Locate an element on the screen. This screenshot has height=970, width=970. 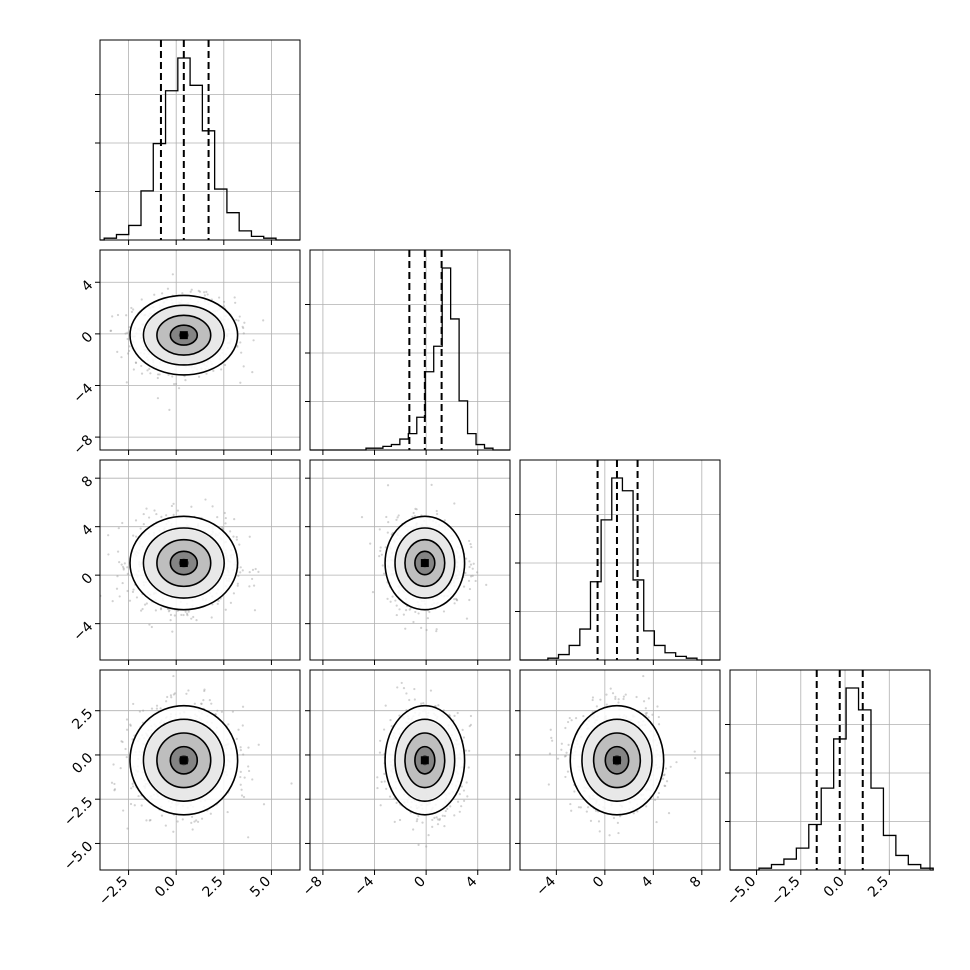
y-tick-label: −8 is located at coordinates (83, 445).